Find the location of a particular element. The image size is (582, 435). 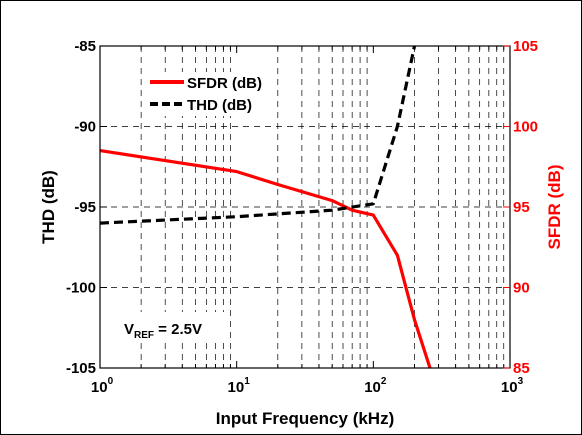

y-right-tick-label: 95 is located at coordinates (521, 207).